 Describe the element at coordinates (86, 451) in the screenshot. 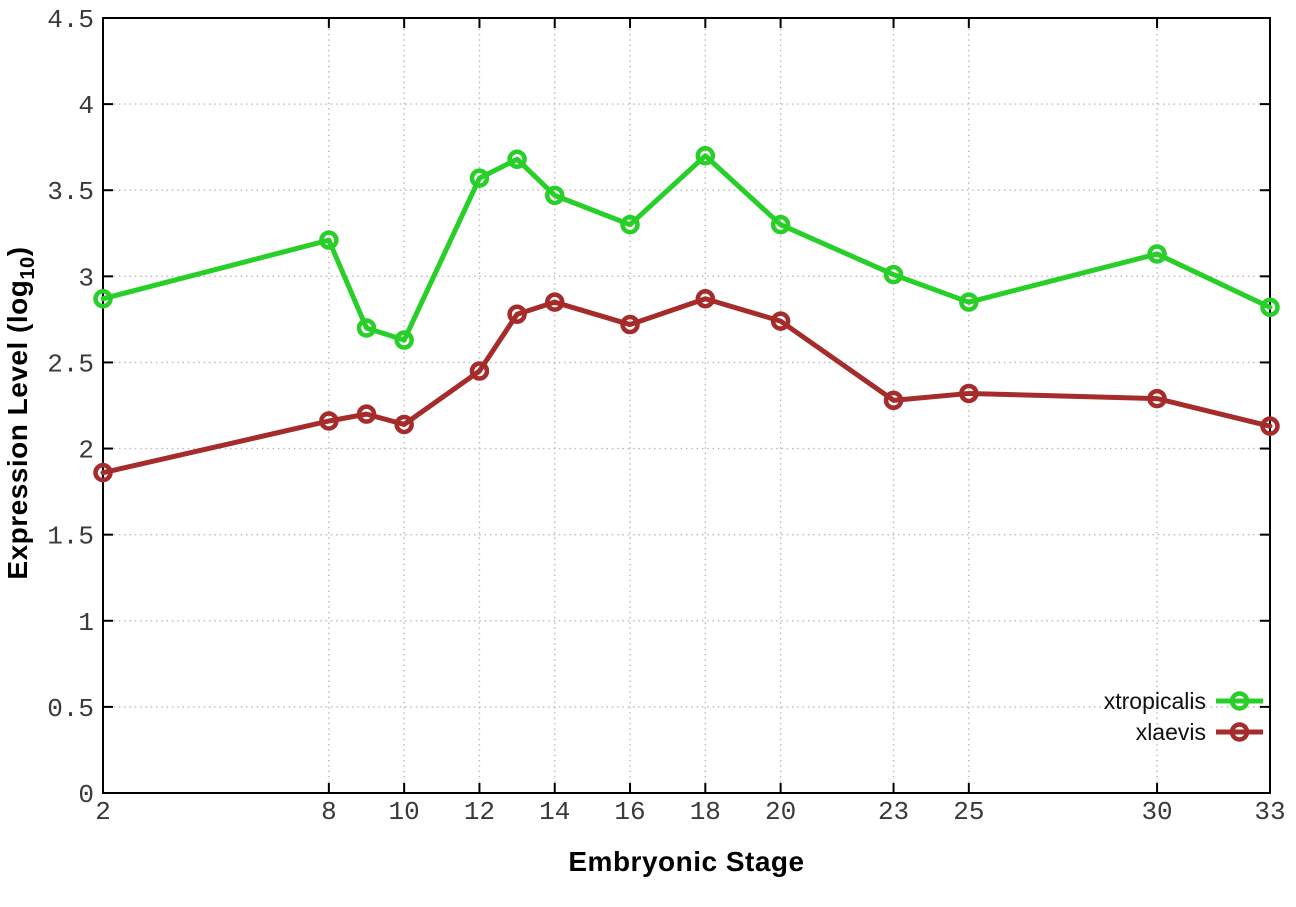

I see `y-tick-label: 2` at that location.